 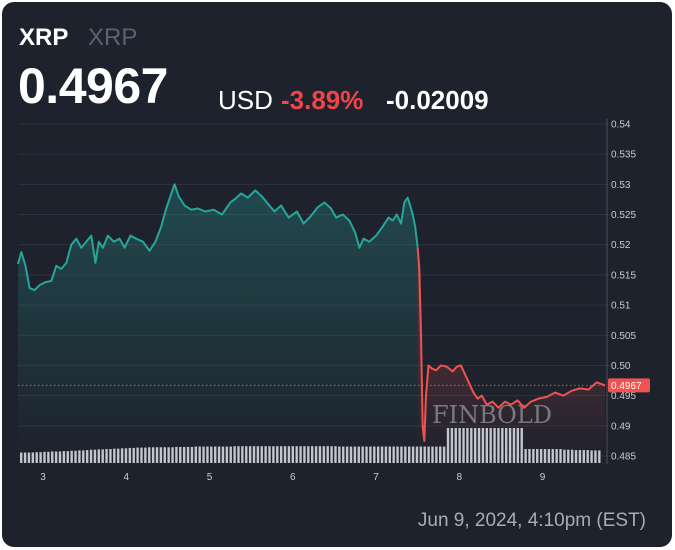 What do you see at coordinates (460, 477) in the screenshot?
I see `x-tick-label: 8` at bounding box center [460, 477].